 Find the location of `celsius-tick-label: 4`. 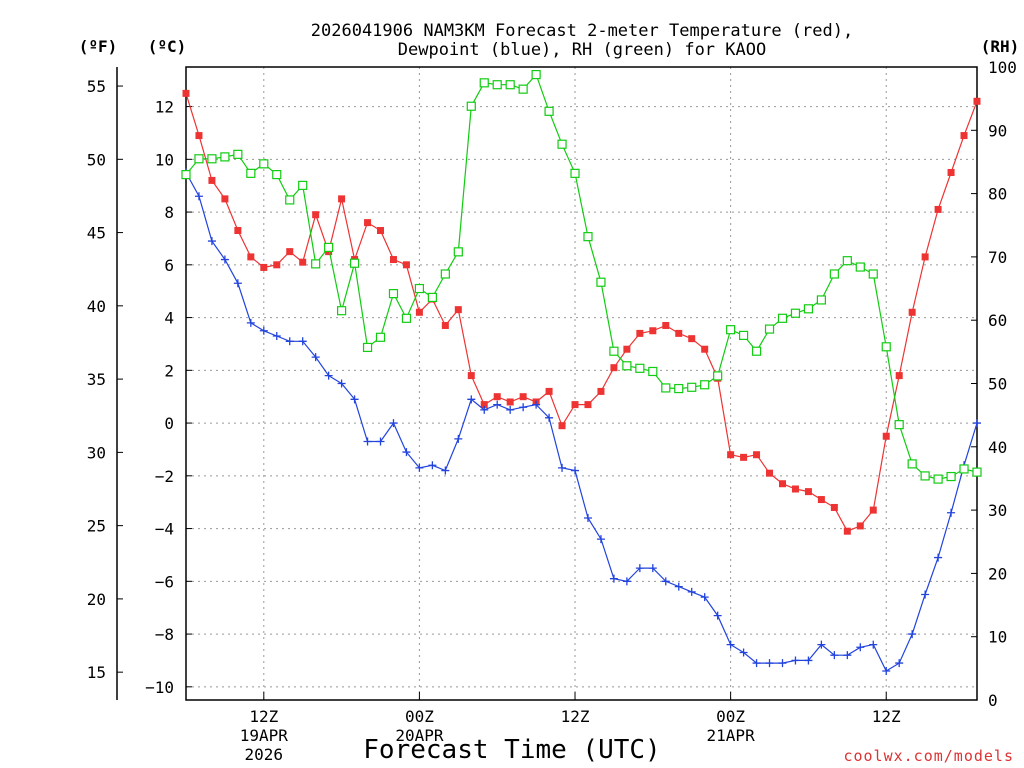

celsius-tick-label: 4 is located at coordinates (169, 318).